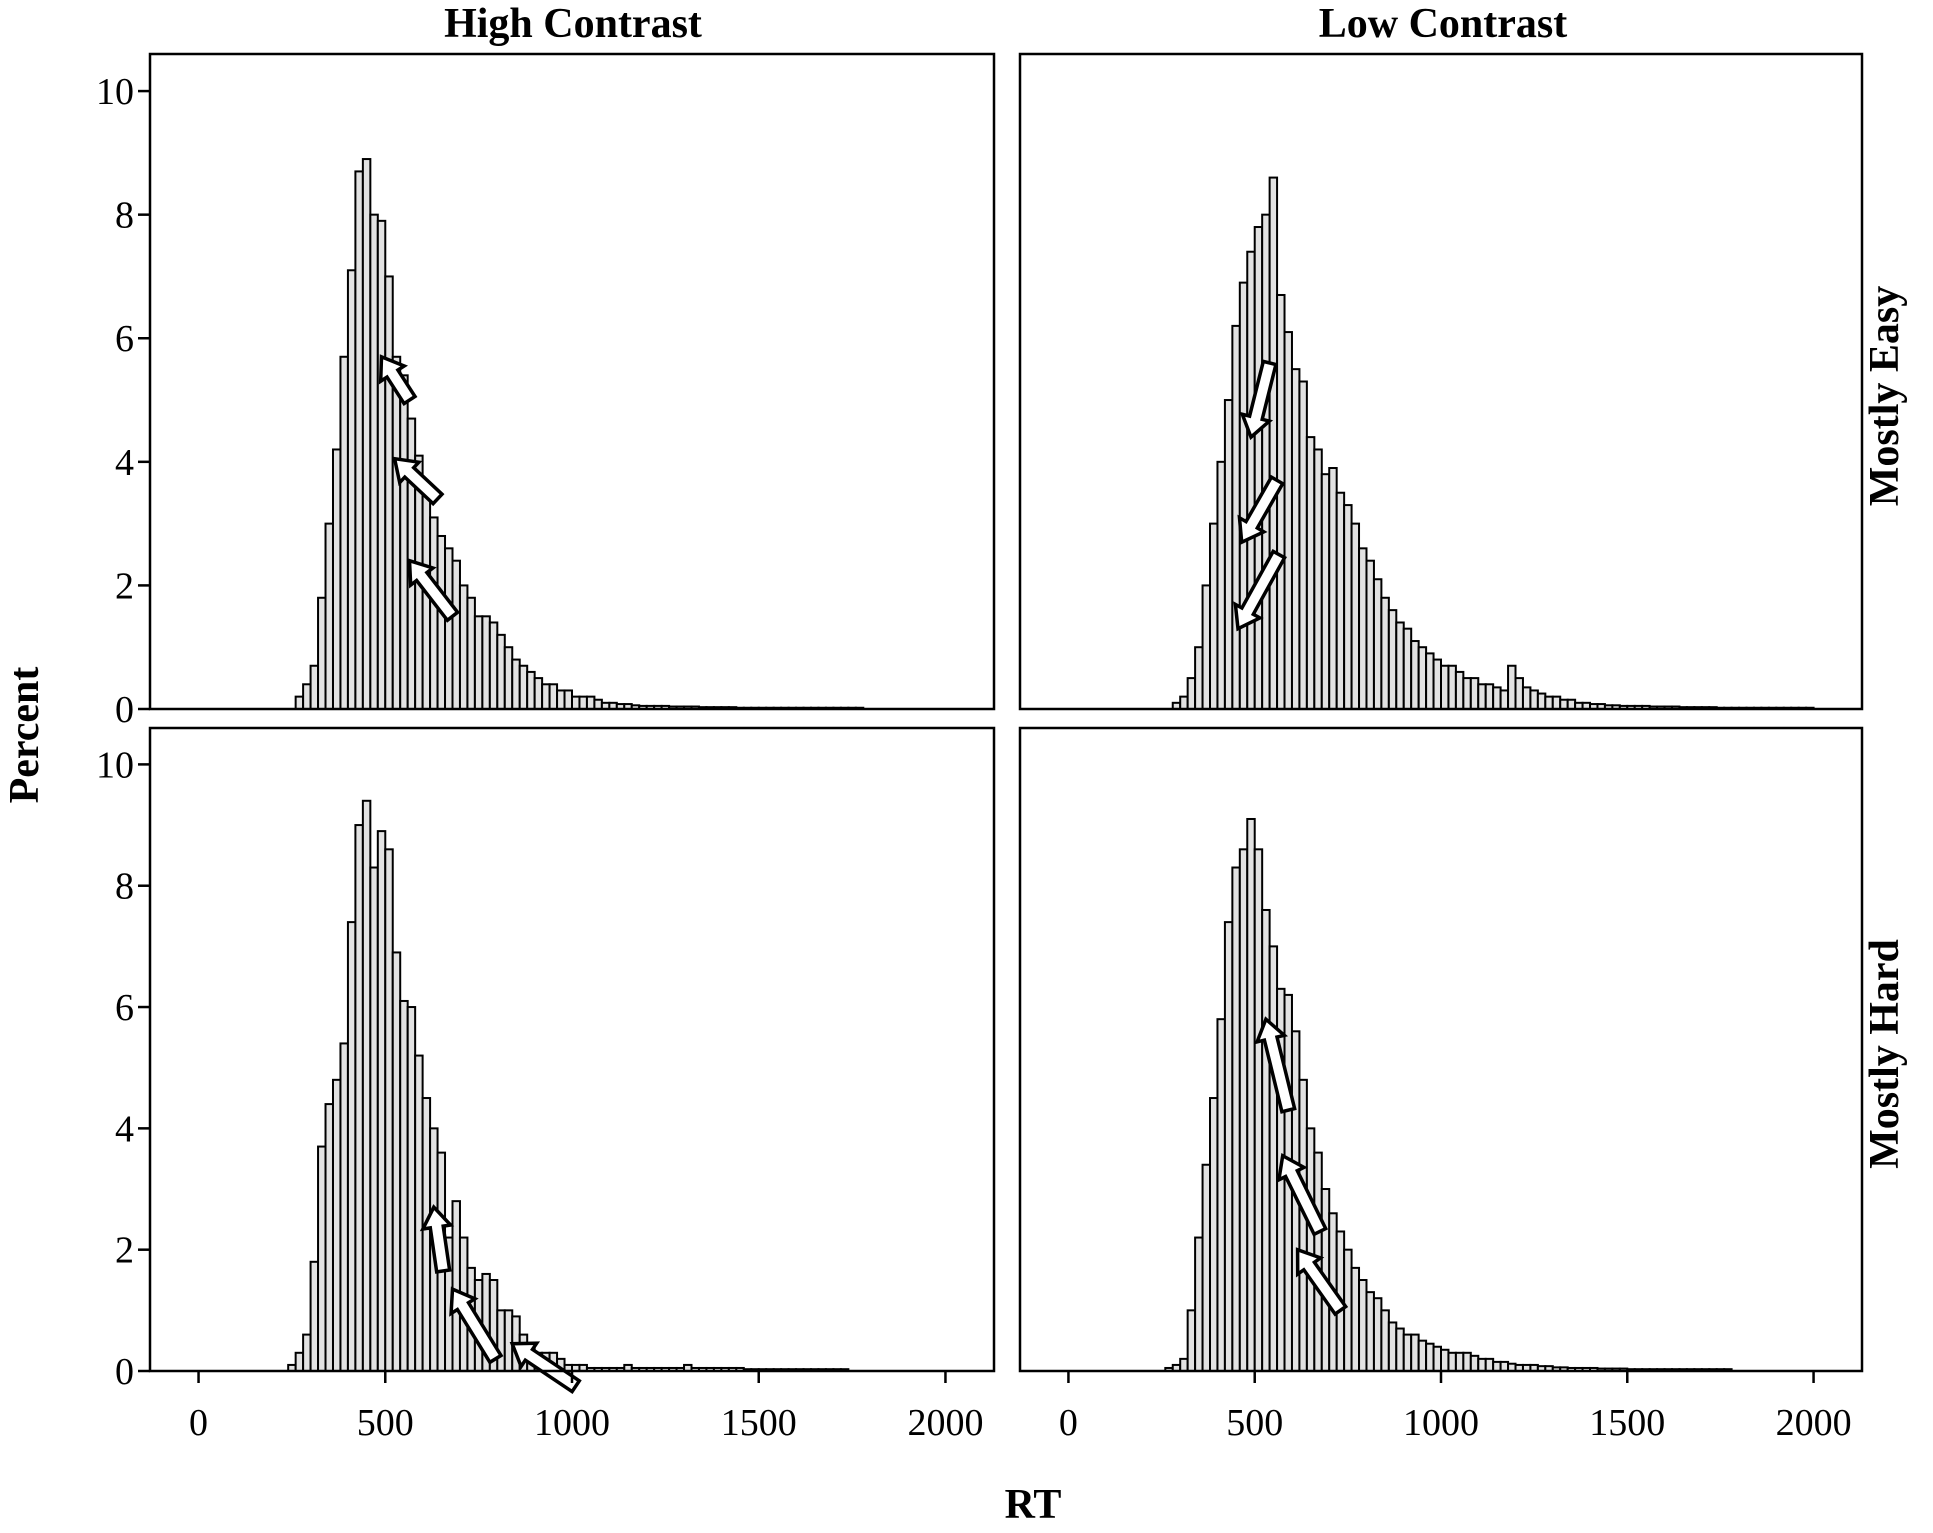 This screenshot has width=1933, height=1533. What do you see at coordinates (1814, 1423) in the screenshot?
I see `x-tick-label: 2000` at bounding box center [1814, 1423].